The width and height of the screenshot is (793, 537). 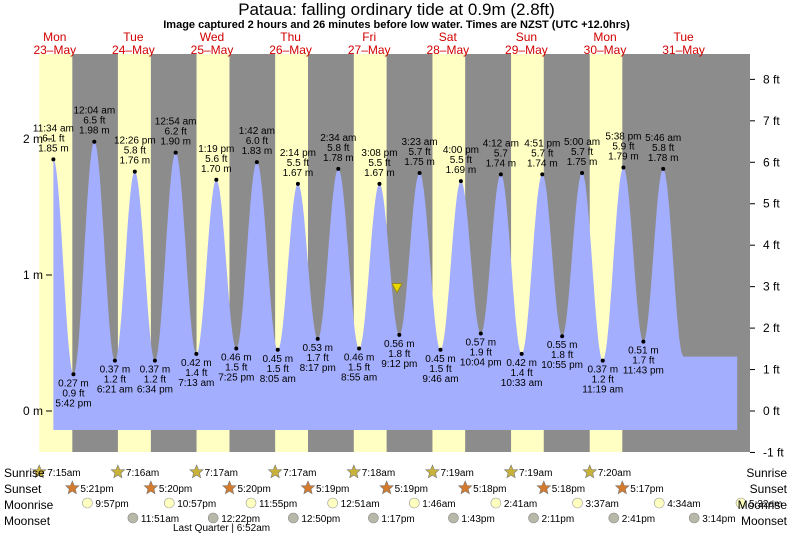 I want to click on low-tide-metres: 0.51 m, so click(x=643, y=351).